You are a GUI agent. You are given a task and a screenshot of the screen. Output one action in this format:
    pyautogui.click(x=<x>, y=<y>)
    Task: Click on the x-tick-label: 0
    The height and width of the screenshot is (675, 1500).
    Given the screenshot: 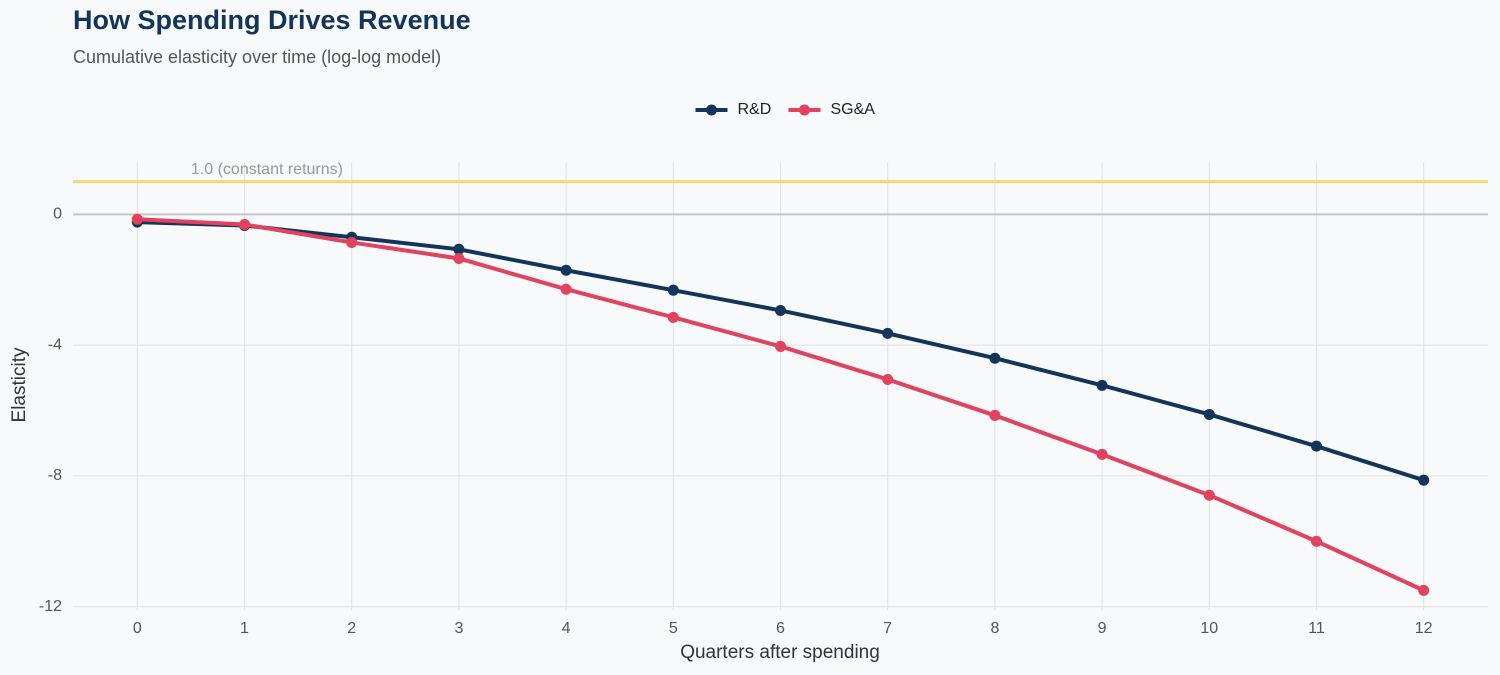 What is the action you would take?
    pyautogui.click(x=137, y=628)
    